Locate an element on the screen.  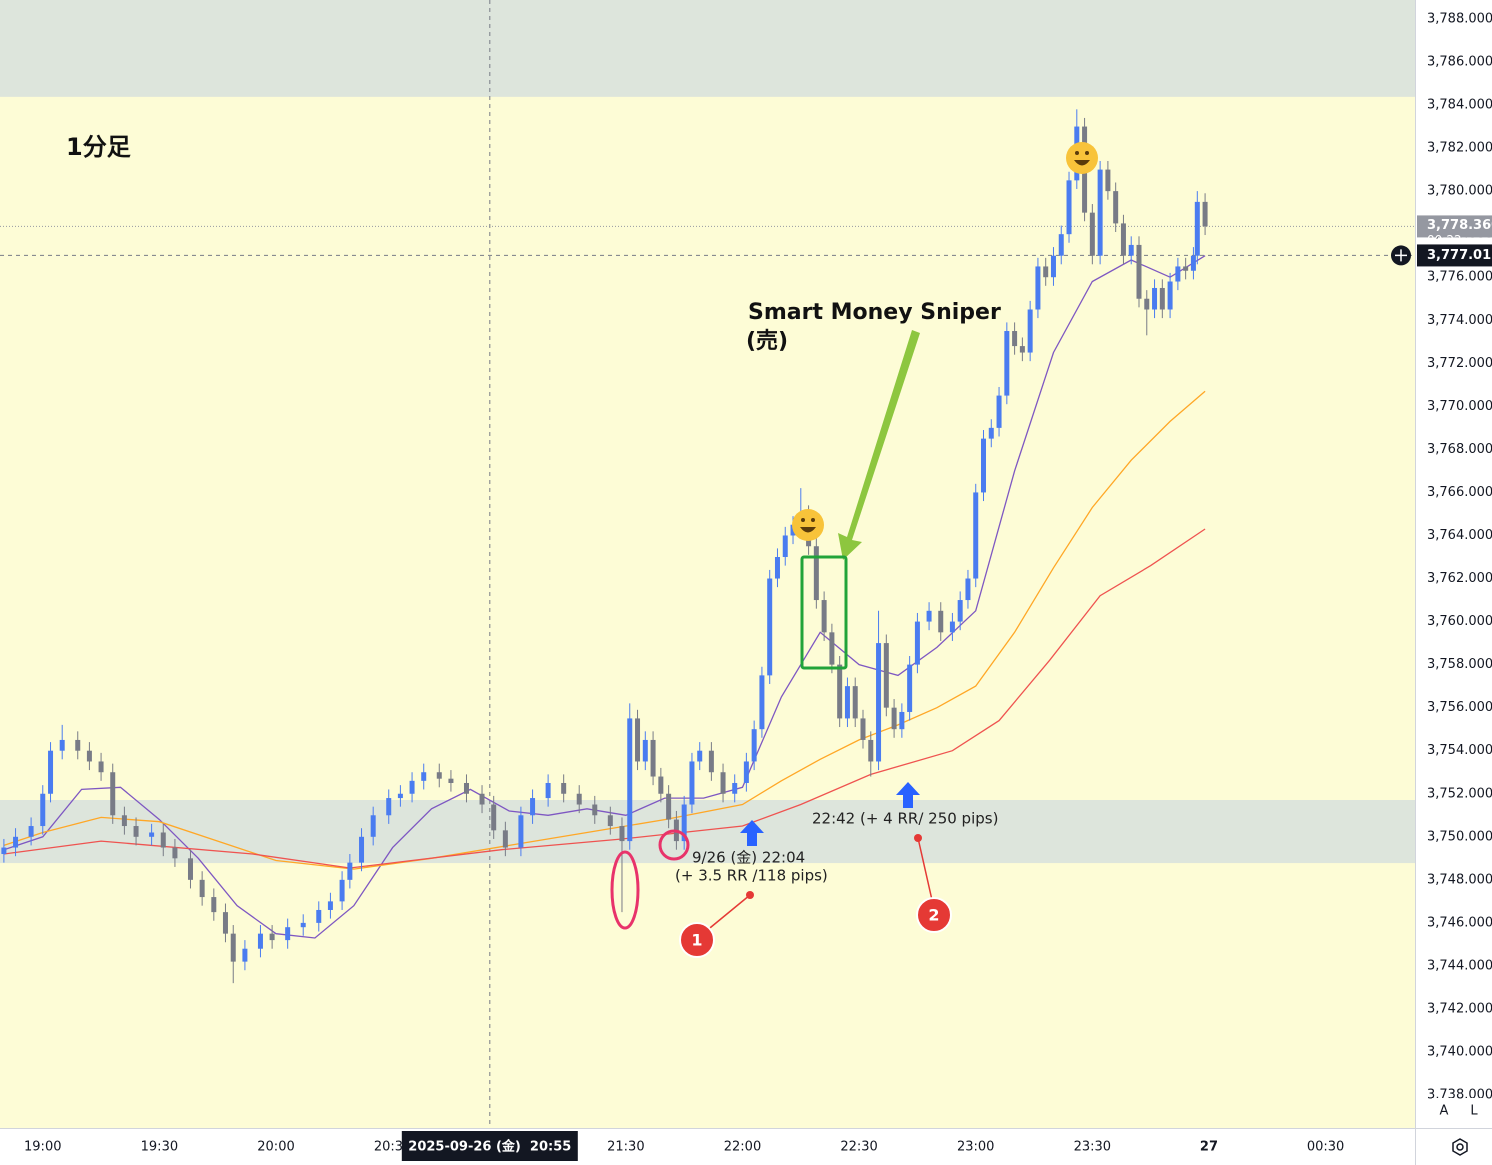
emoji is located at coordinates (1082, 158).